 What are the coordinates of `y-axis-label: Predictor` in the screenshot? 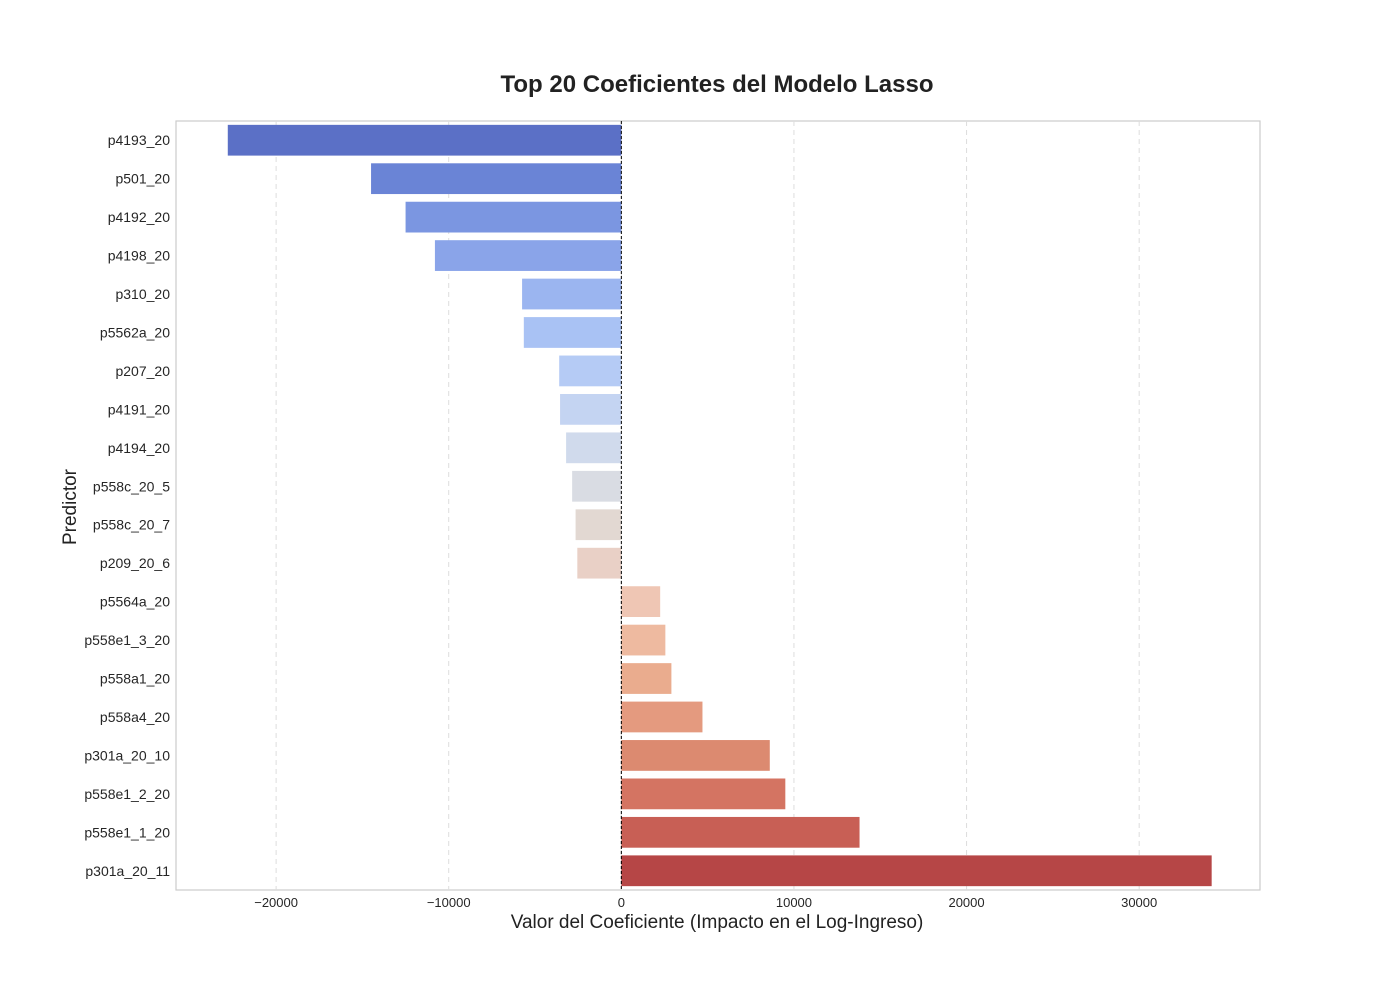 It's located at (70, 506).